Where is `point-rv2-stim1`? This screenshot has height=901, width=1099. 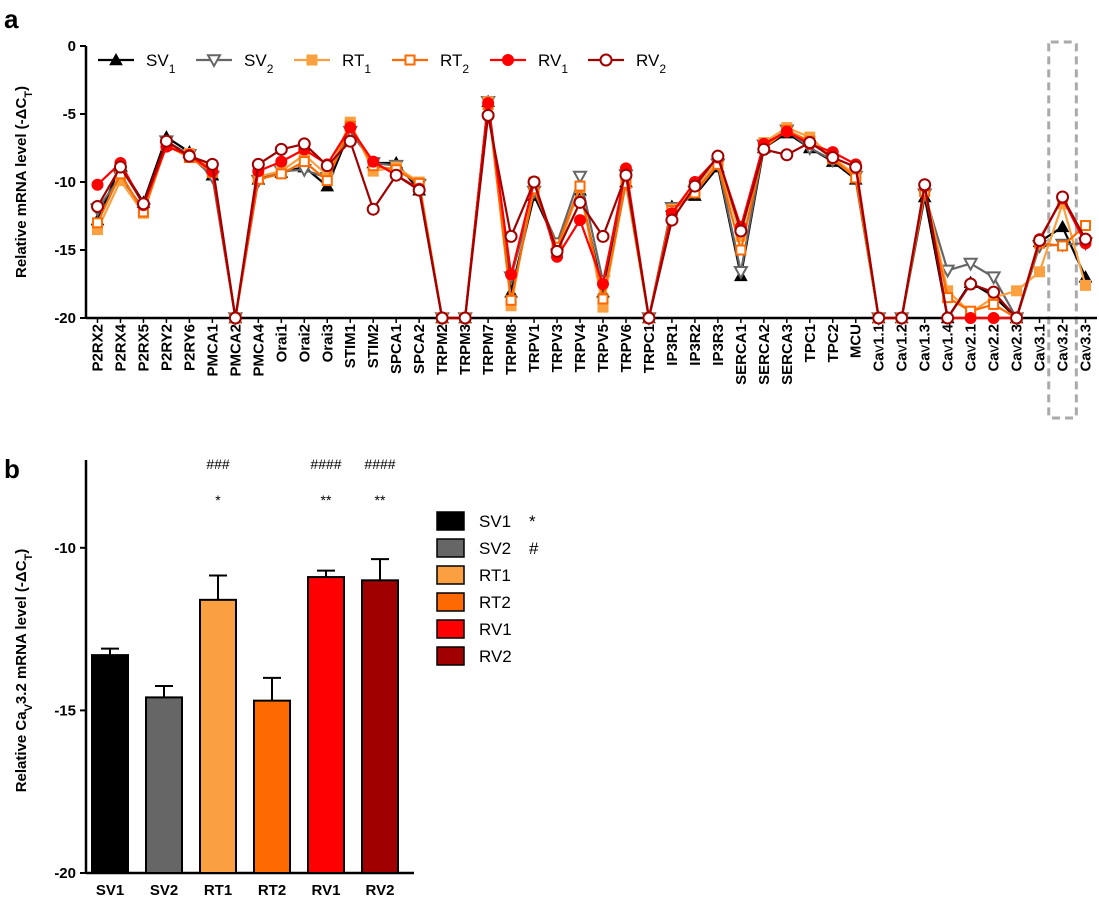
point-rv2-stim1 is located at coordinates (350, 141).